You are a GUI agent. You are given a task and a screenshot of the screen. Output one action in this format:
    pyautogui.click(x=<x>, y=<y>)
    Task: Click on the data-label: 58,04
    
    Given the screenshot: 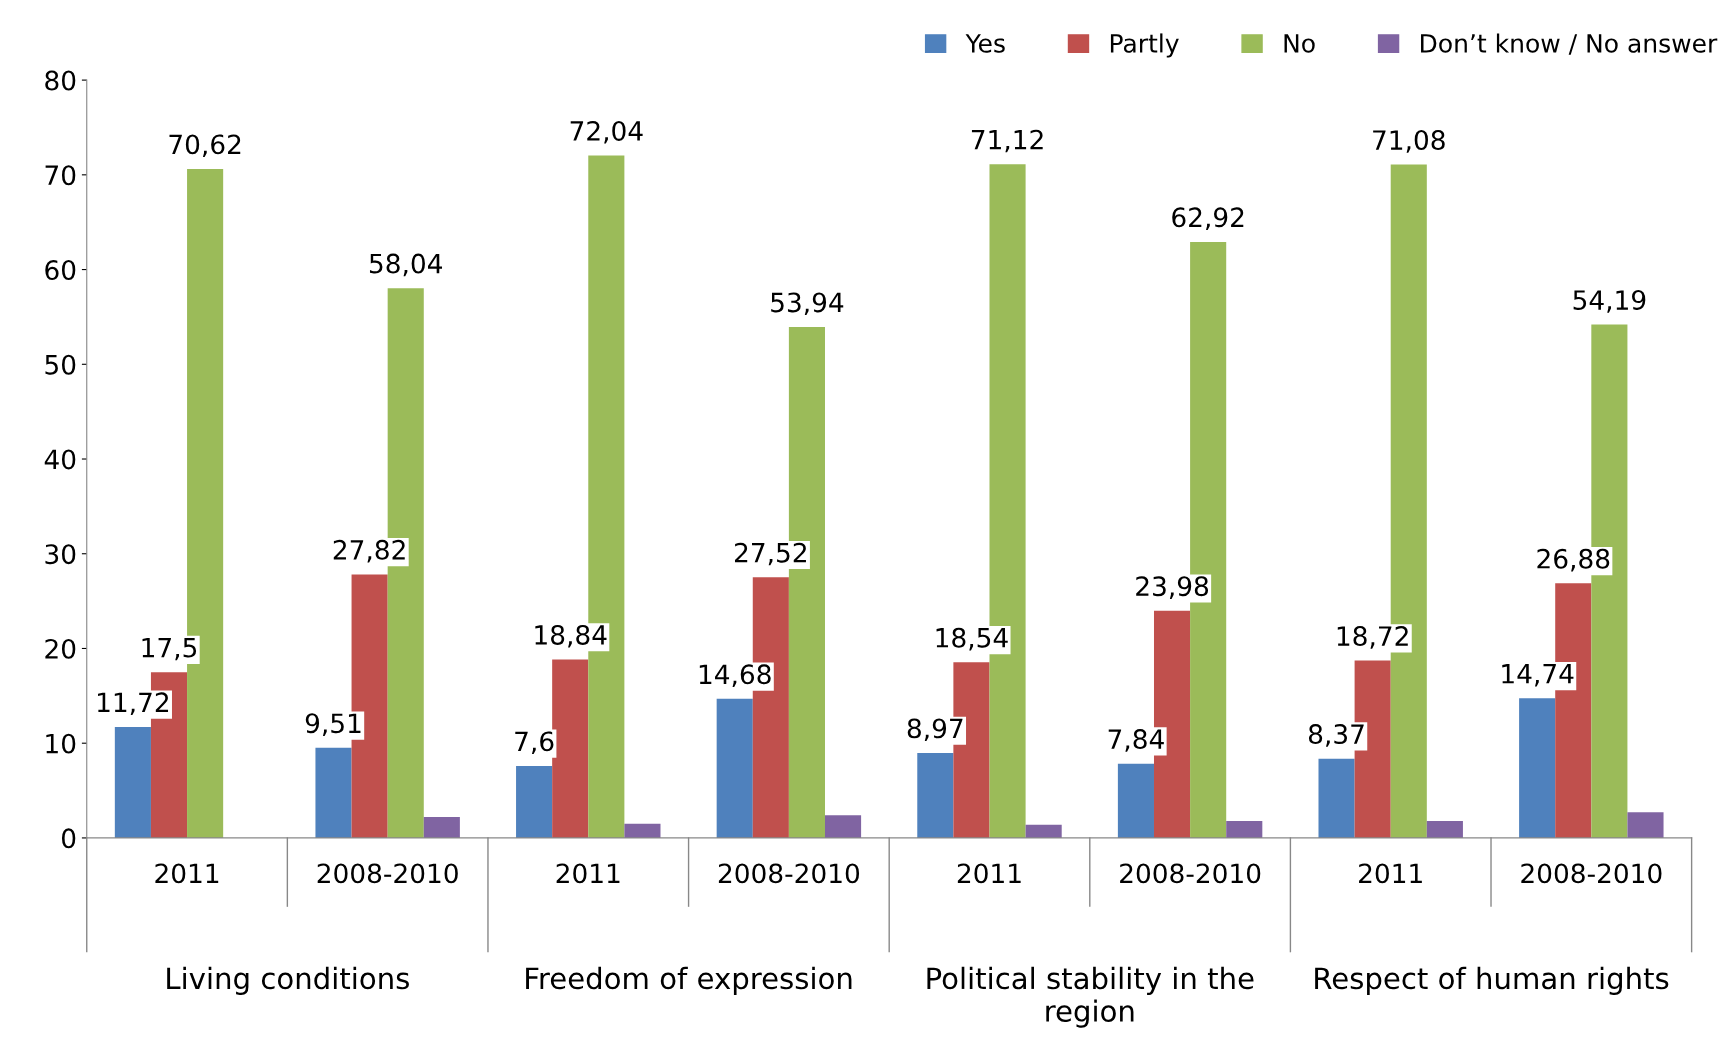 What is the action you would take?
    pyautogui.click(x=406, y=265)
    